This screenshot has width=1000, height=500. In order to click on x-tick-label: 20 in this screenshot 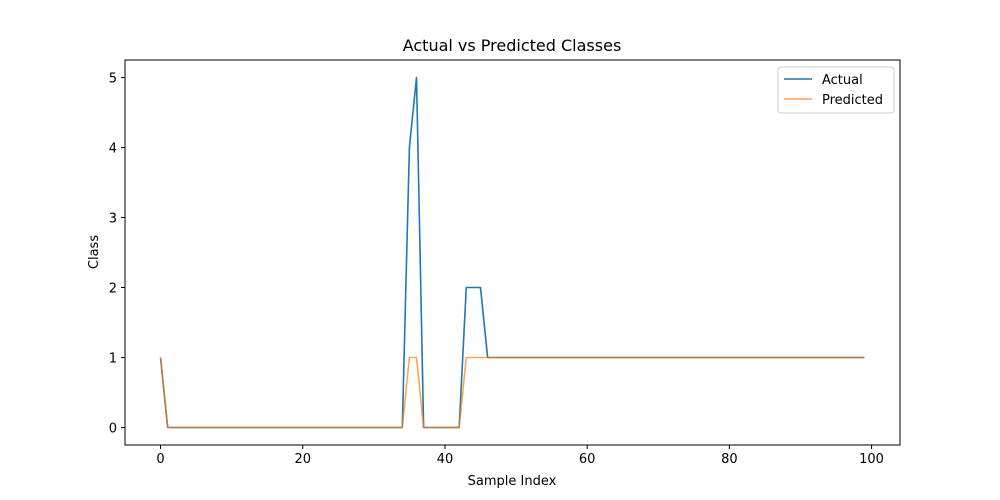, I will do `click(302, 459)`.